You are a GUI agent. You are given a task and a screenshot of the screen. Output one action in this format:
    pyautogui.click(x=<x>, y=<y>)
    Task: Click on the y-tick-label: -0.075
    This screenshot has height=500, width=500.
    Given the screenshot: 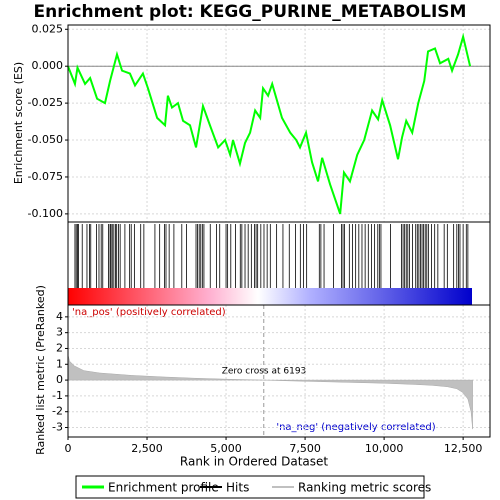 What is the action you would take?
    pyautogui.click(x=45, y=176)
    